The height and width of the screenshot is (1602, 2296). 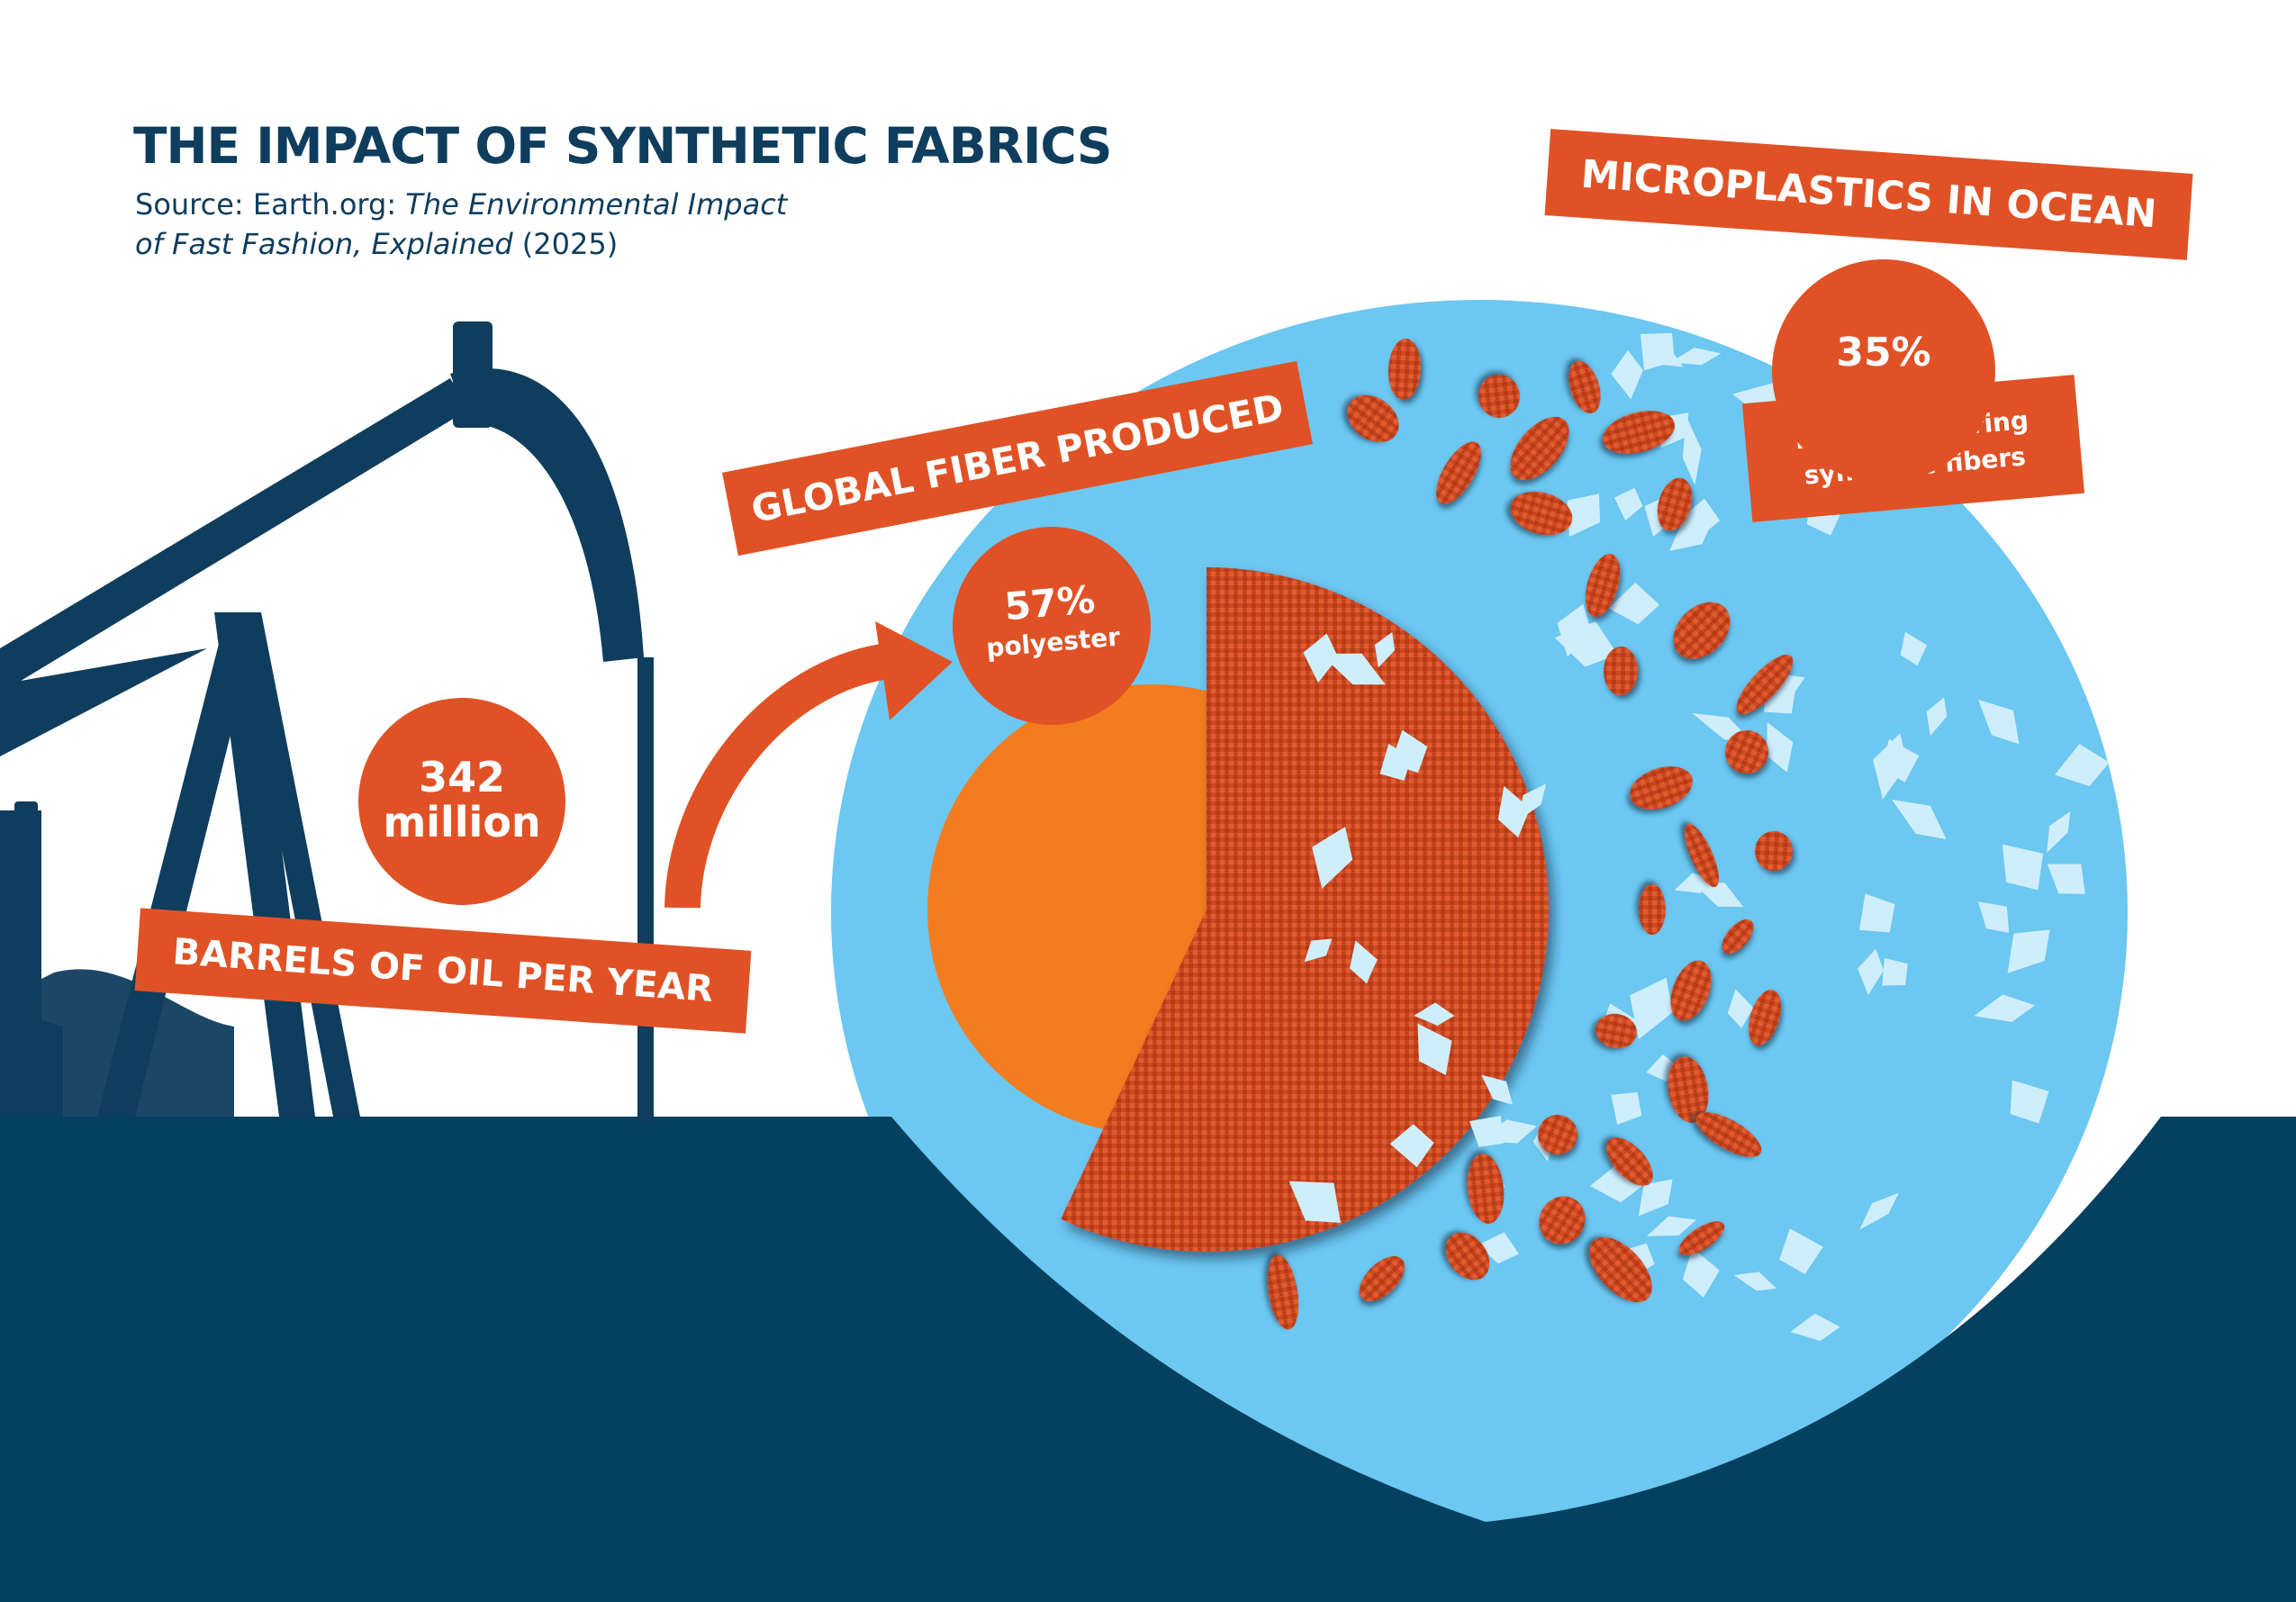 I want to click on source-year: (2025), so click(x=565, y=244).